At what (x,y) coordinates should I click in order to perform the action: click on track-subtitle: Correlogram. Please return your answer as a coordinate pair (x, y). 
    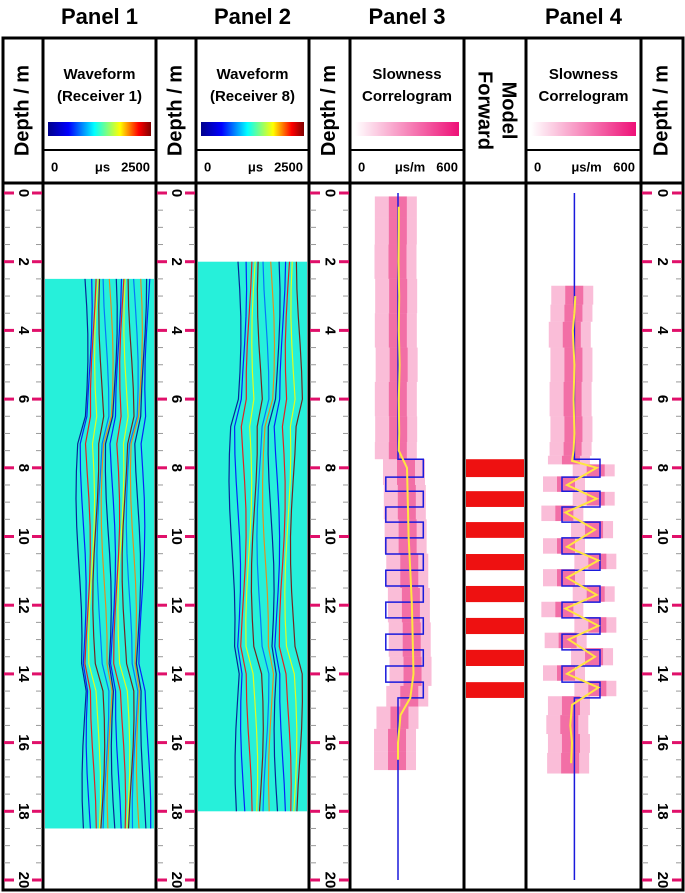
    Looking at the image, I should click on (407, 96).